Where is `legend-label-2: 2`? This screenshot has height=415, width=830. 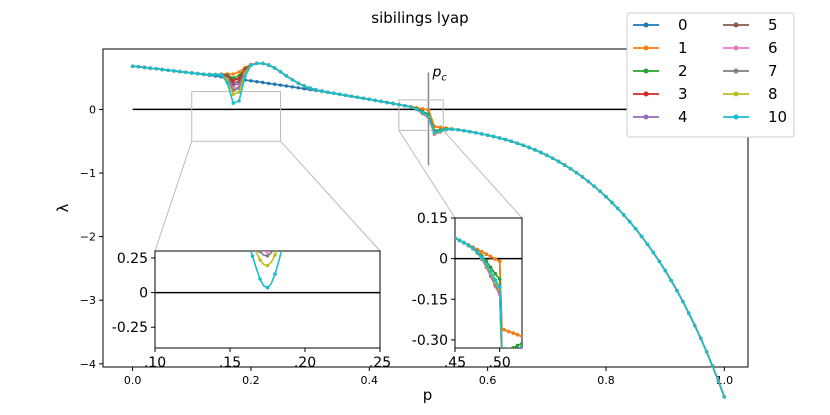 legend-label-2: 2 is located at coordinates (683, 71).